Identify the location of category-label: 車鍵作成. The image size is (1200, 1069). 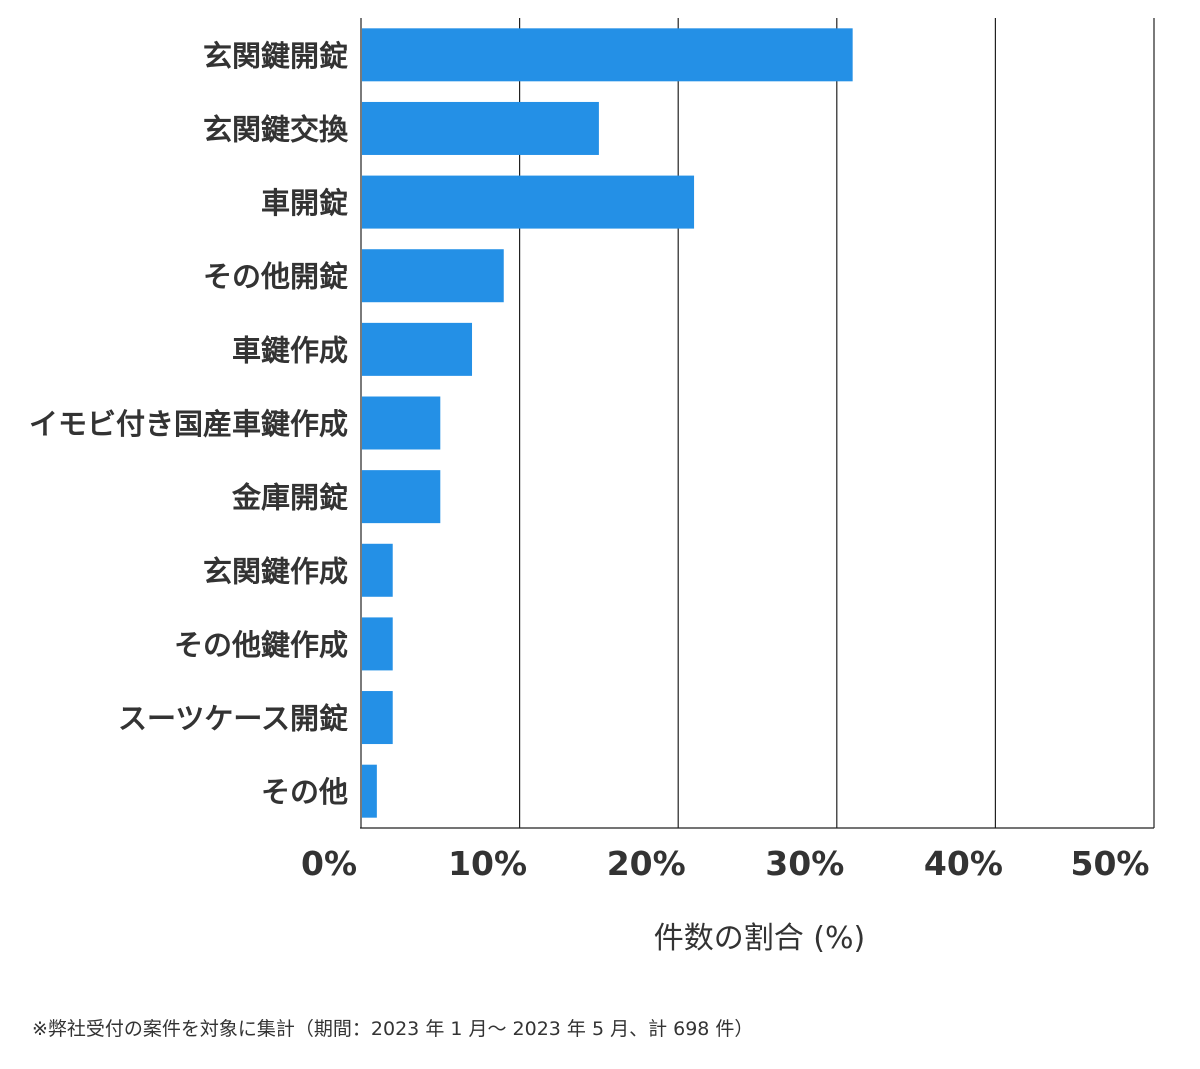
(290, 350).